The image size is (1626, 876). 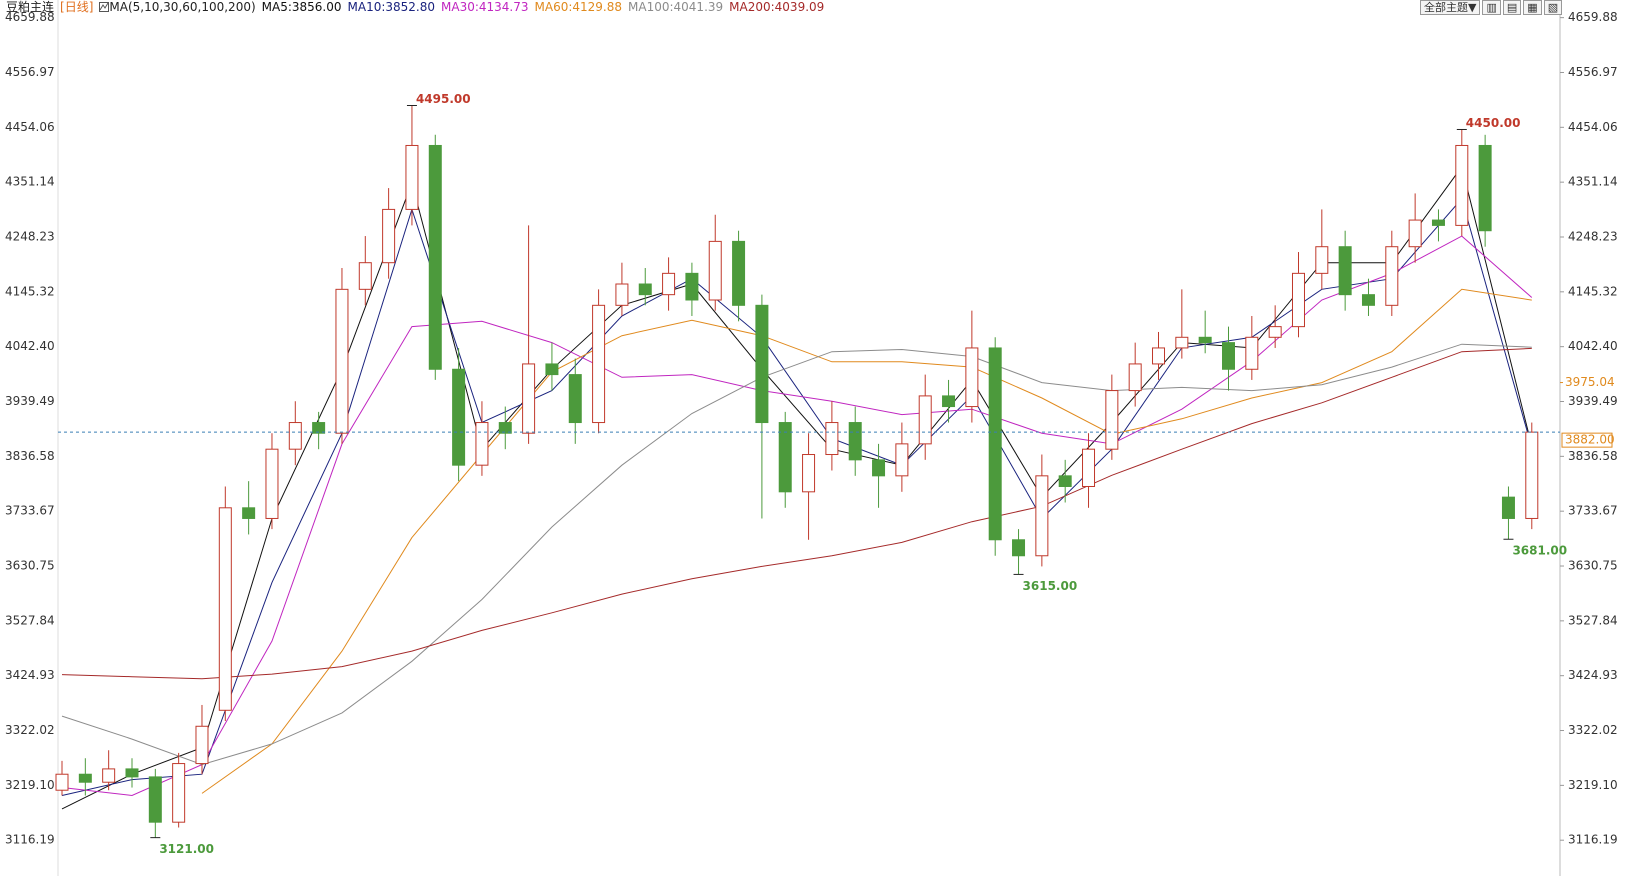 What do you see at coordinates (1593, 785) in the screenshot?
I see `y-tick-label-right: 3219.10` at bounding box center [1593, 785].